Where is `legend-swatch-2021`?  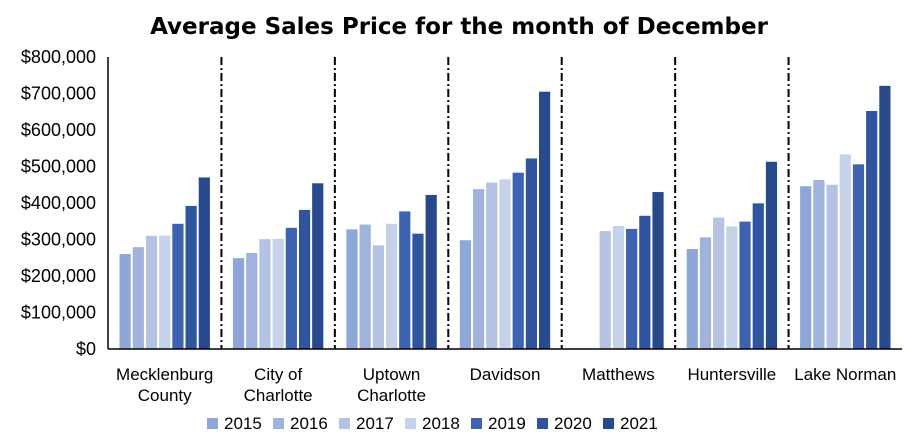 legend-swatch-2021 is located at coordinates (608, 423).